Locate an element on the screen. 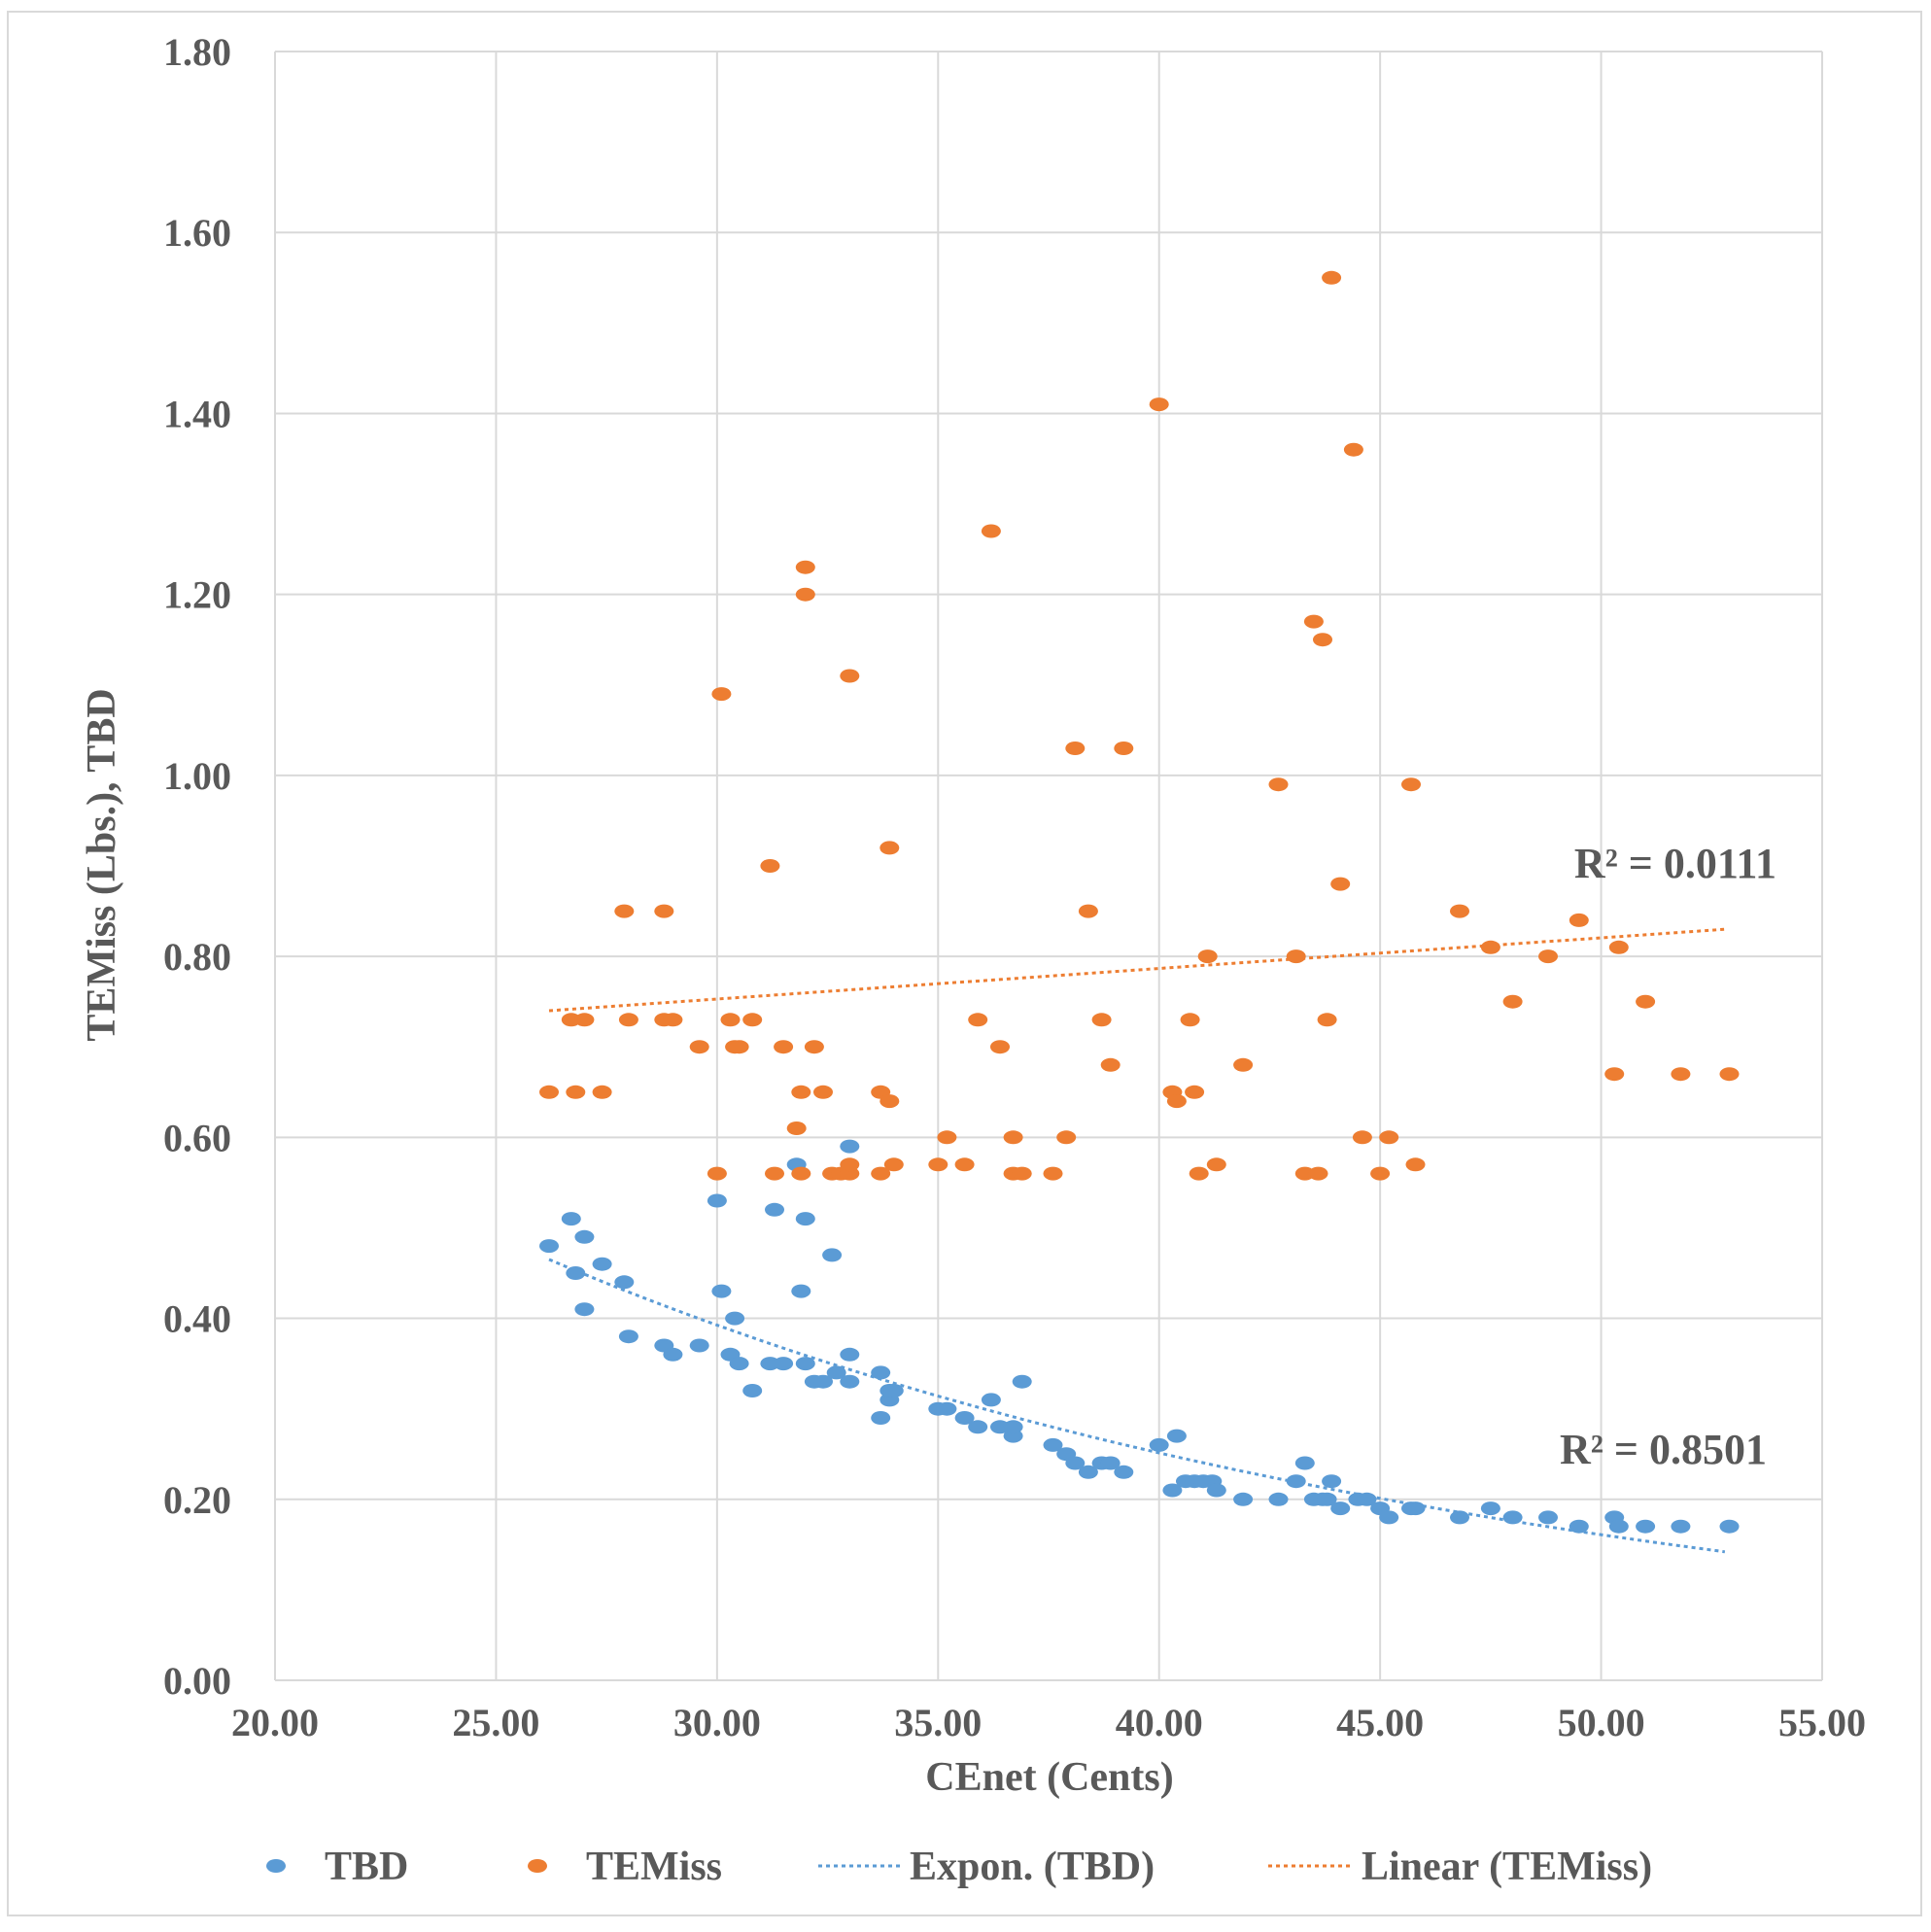  x-tick-label: 40.00 is located at coordinates (1159, 1722).